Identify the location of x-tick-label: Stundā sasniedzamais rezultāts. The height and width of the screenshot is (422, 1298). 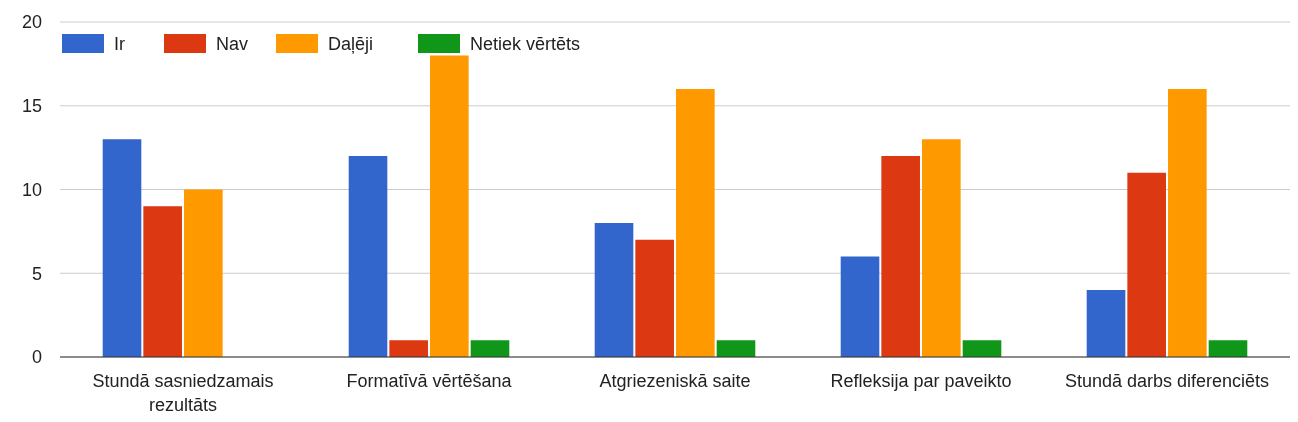
(183, 393).